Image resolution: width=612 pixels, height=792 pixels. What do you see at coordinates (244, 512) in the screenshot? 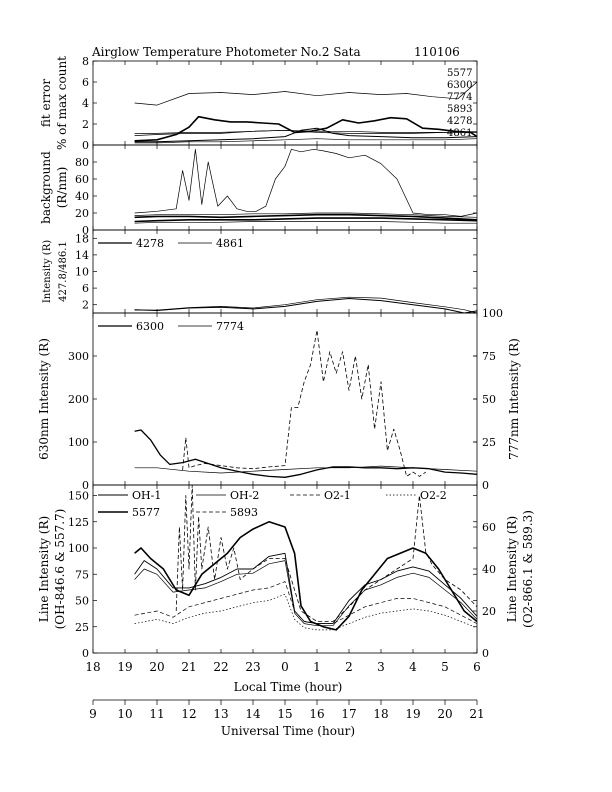
I see `legend-label: 5893` at bounding box center [244, 512].